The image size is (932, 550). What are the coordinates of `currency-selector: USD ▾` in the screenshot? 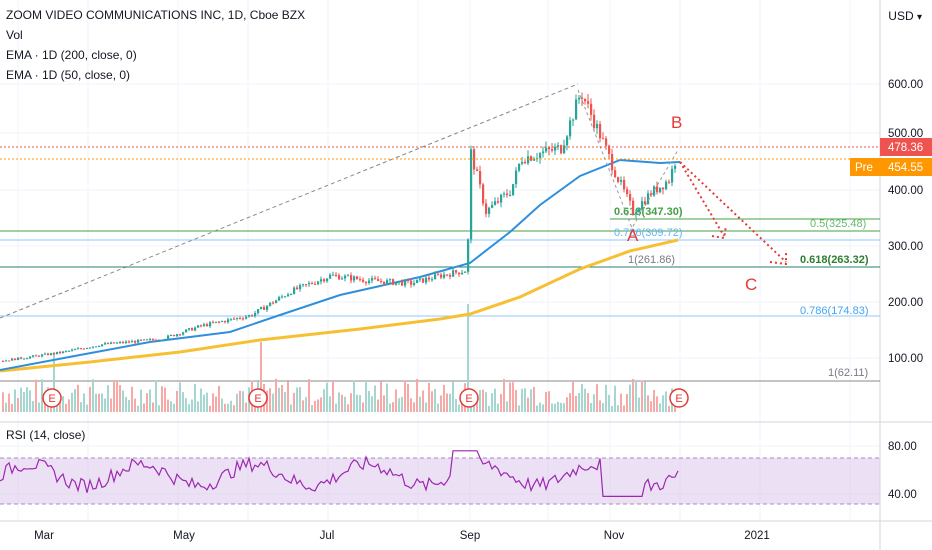 It's located at (905, 16).